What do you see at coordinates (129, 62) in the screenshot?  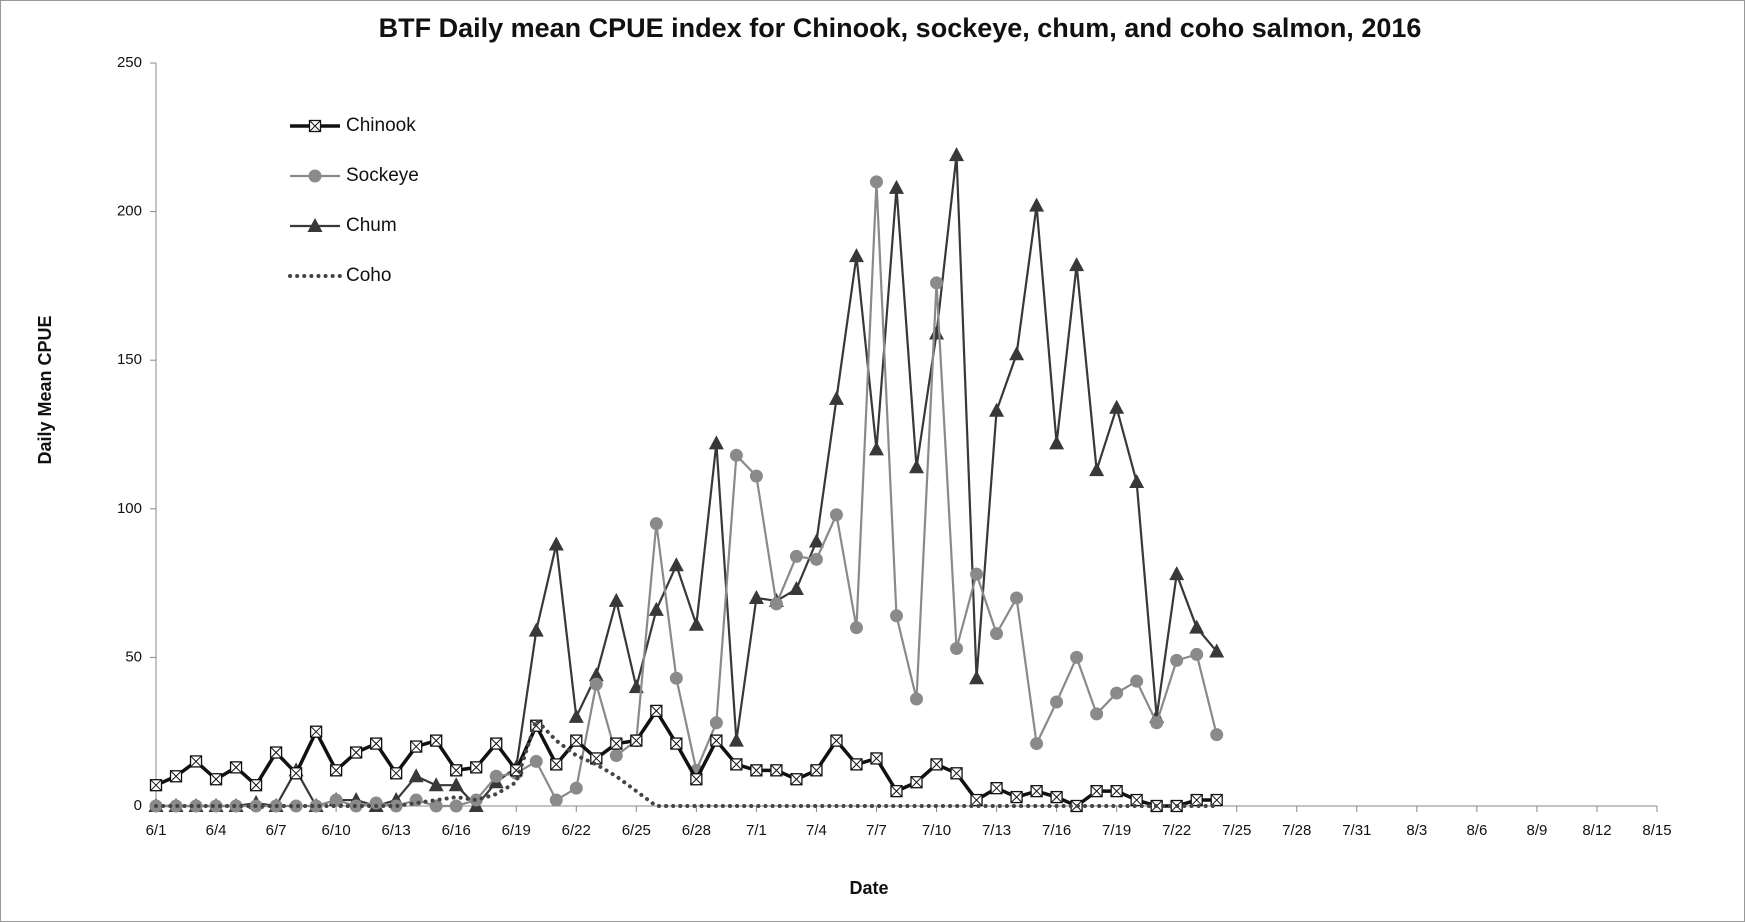 I see `y-tick-label: 250` at bounding box center [129, 62].